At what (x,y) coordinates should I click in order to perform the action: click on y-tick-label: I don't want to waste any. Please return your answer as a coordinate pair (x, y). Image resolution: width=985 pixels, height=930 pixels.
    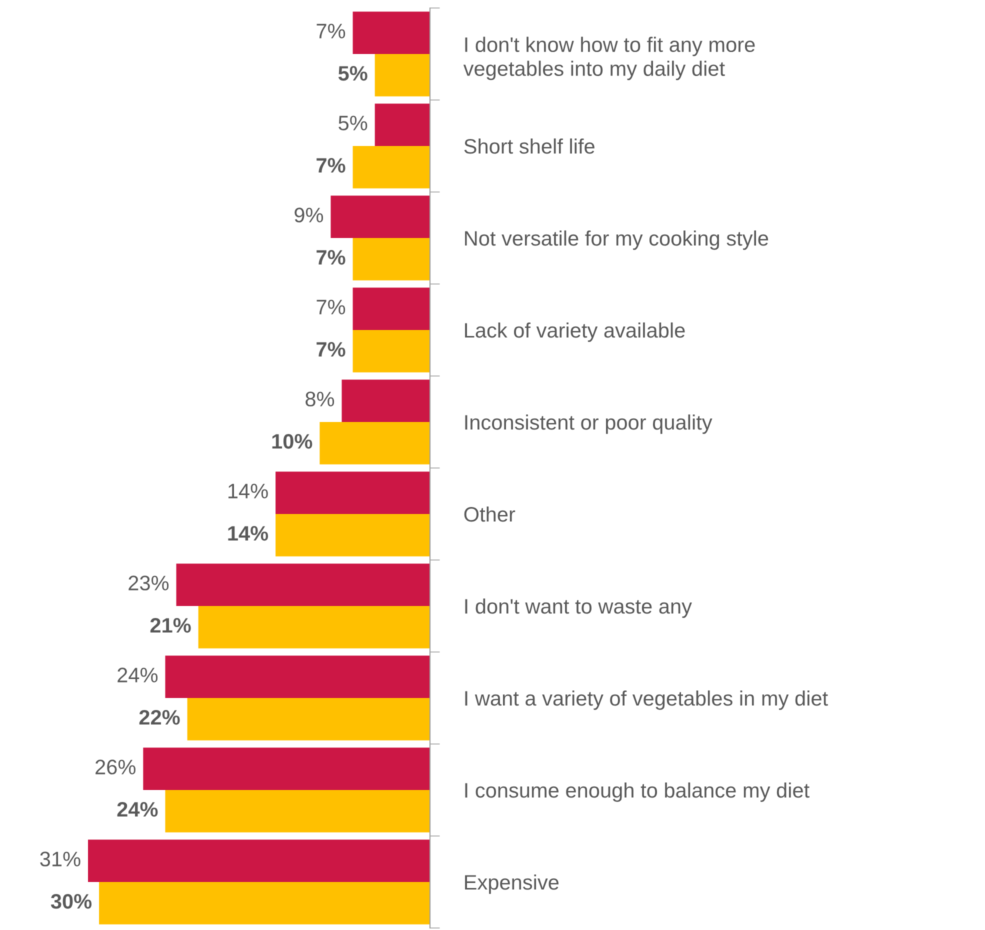
    Looking at the image, I should click on (578, 608).